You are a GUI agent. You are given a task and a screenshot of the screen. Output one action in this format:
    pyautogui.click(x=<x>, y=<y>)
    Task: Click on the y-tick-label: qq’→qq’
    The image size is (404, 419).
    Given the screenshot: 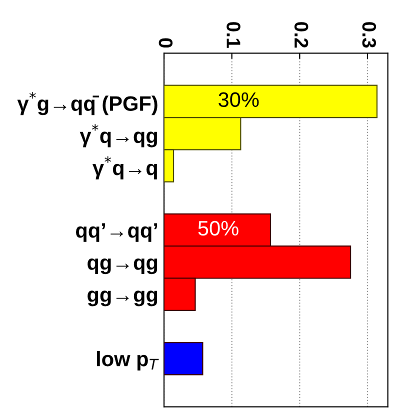 What is the action you would take?
    pyautogui.click(x=117, y=232)
    